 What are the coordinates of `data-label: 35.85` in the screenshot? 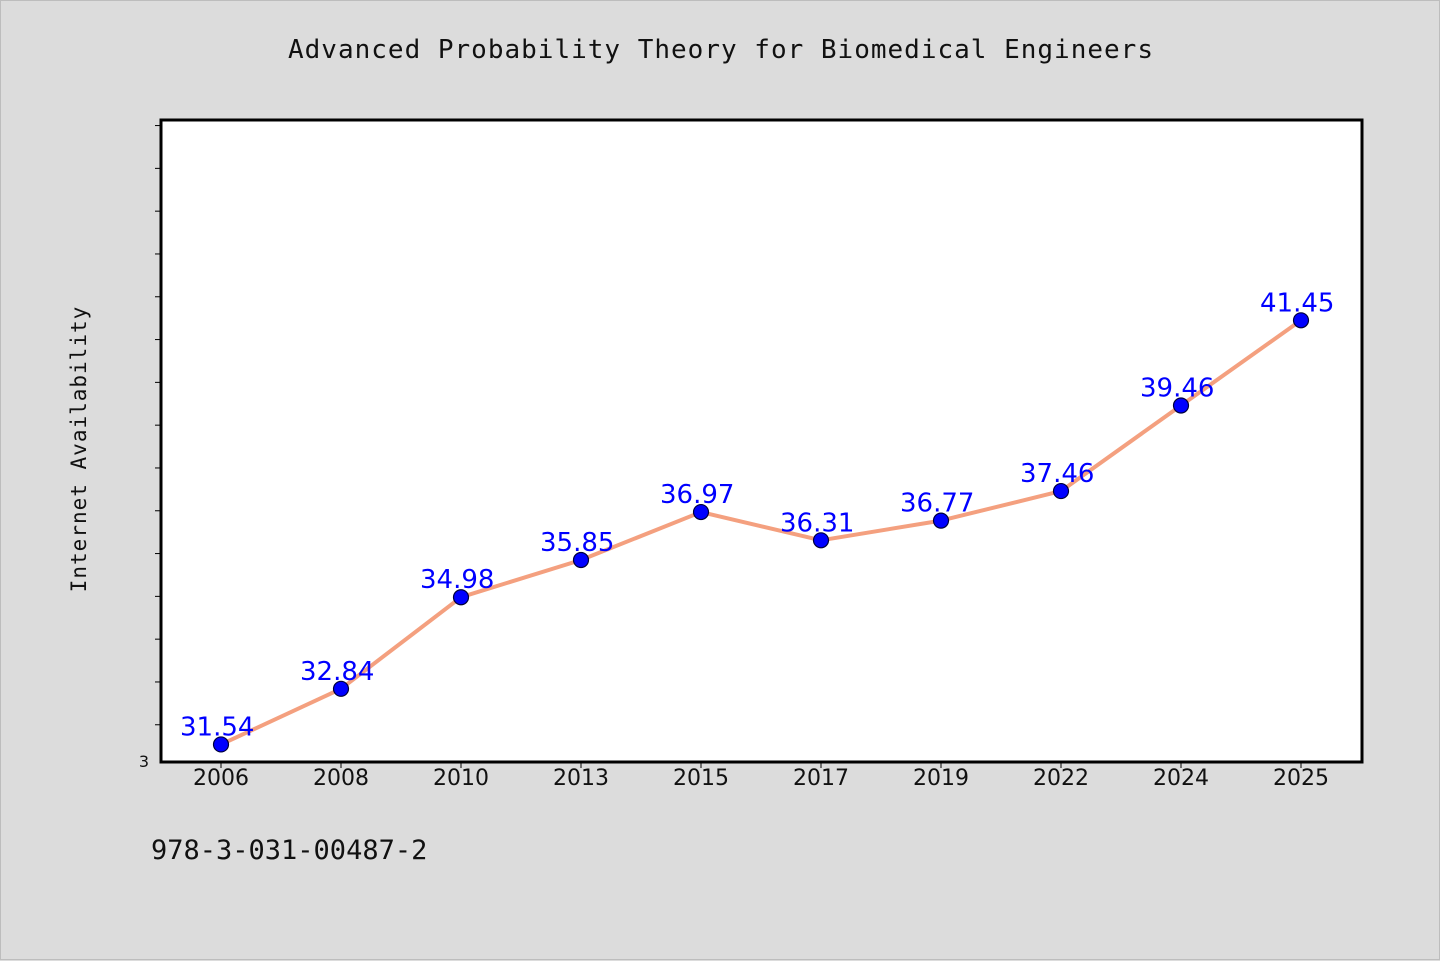 It's located at (577, 543).